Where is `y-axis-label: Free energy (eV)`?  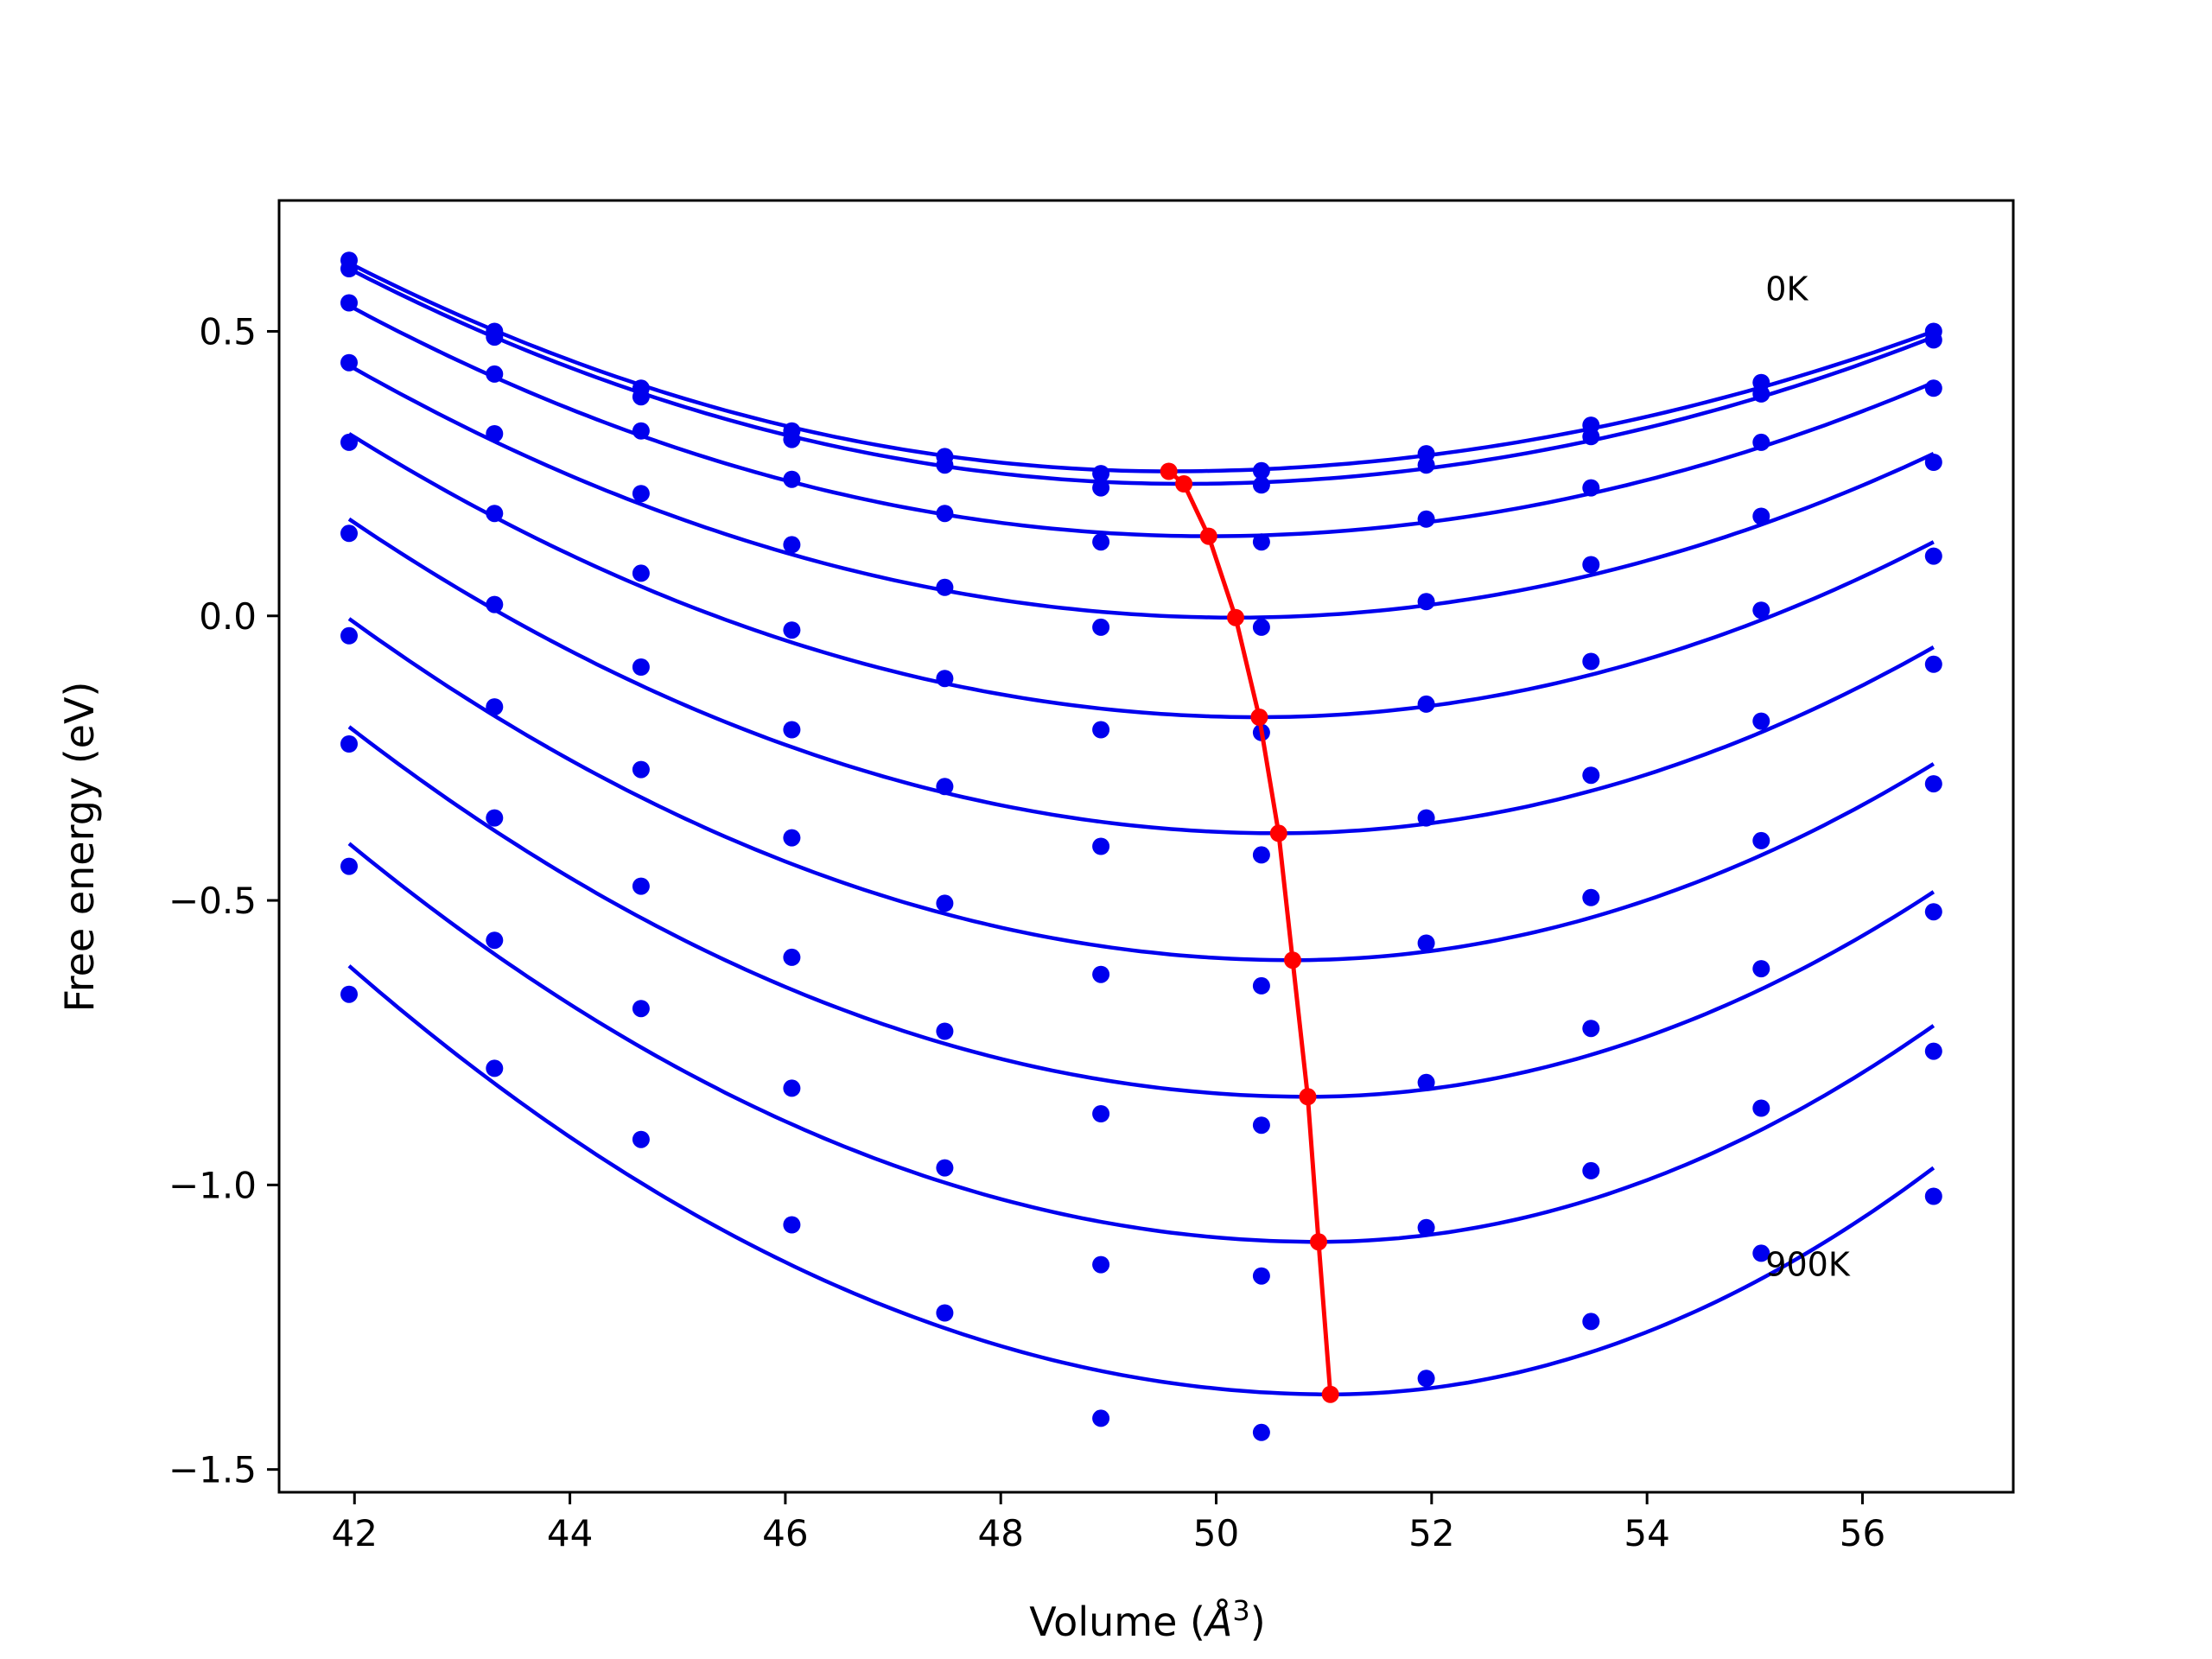 y-axis-label: Free energy (eV) is located at coordinates (79, 847).